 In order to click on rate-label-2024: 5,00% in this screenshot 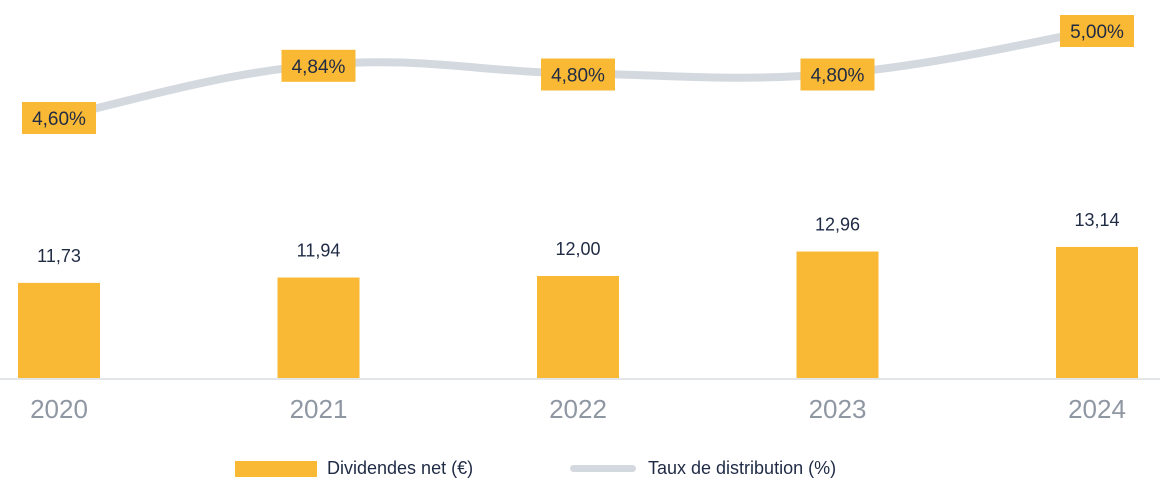, I will do `click(1097, 32)`.